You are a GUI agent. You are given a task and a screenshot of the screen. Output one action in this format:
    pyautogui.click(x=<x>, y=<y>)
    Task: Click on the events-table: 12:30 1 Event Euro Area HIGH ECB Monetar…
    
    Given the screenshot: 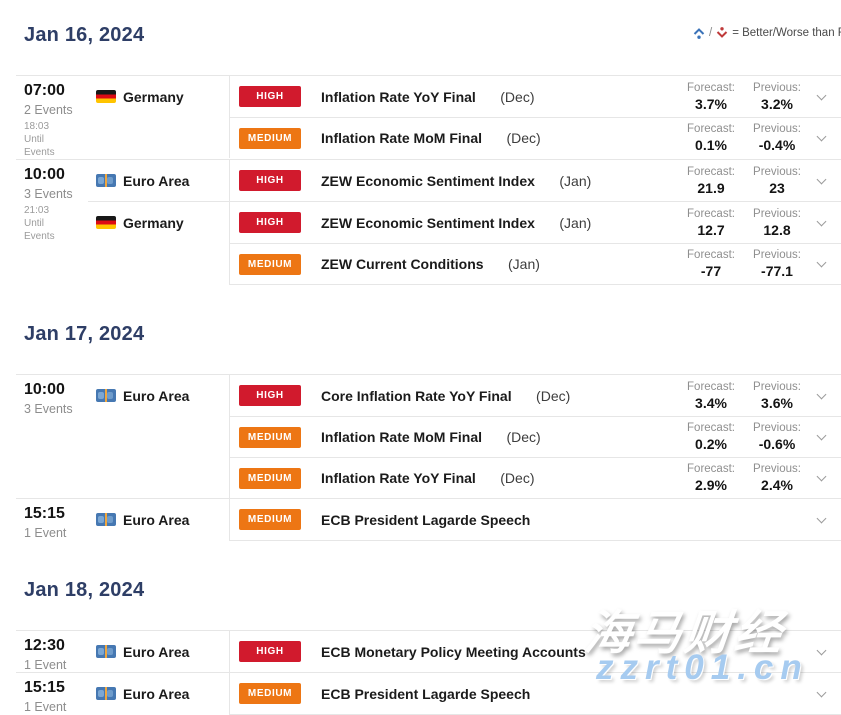 What is the action you would take?
    pyautogui.click(x=428, y=672)
    